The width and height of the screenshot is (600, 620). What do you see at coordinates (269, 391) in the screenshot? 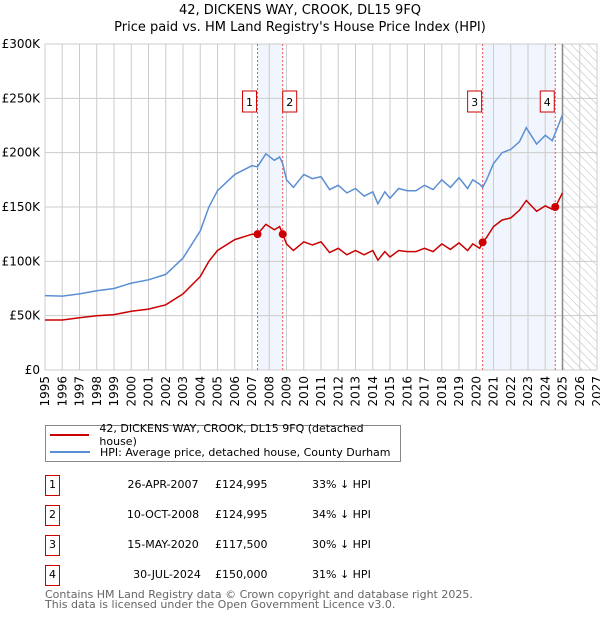
I see `x-tick-label: 2008` at bounding box center [269, 391].